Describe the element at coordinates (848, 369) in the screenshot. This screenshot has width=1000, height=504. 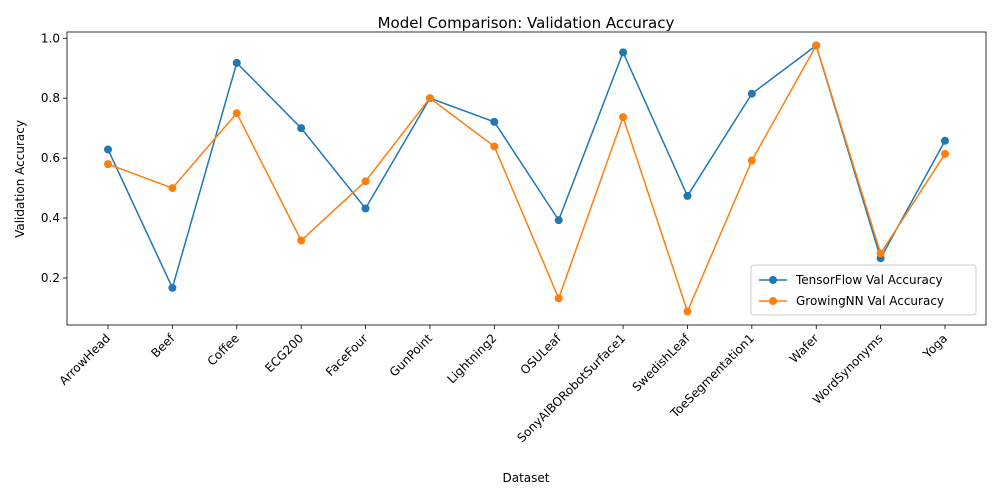
I see `x-tick-label: WordSynonyms` at that location.